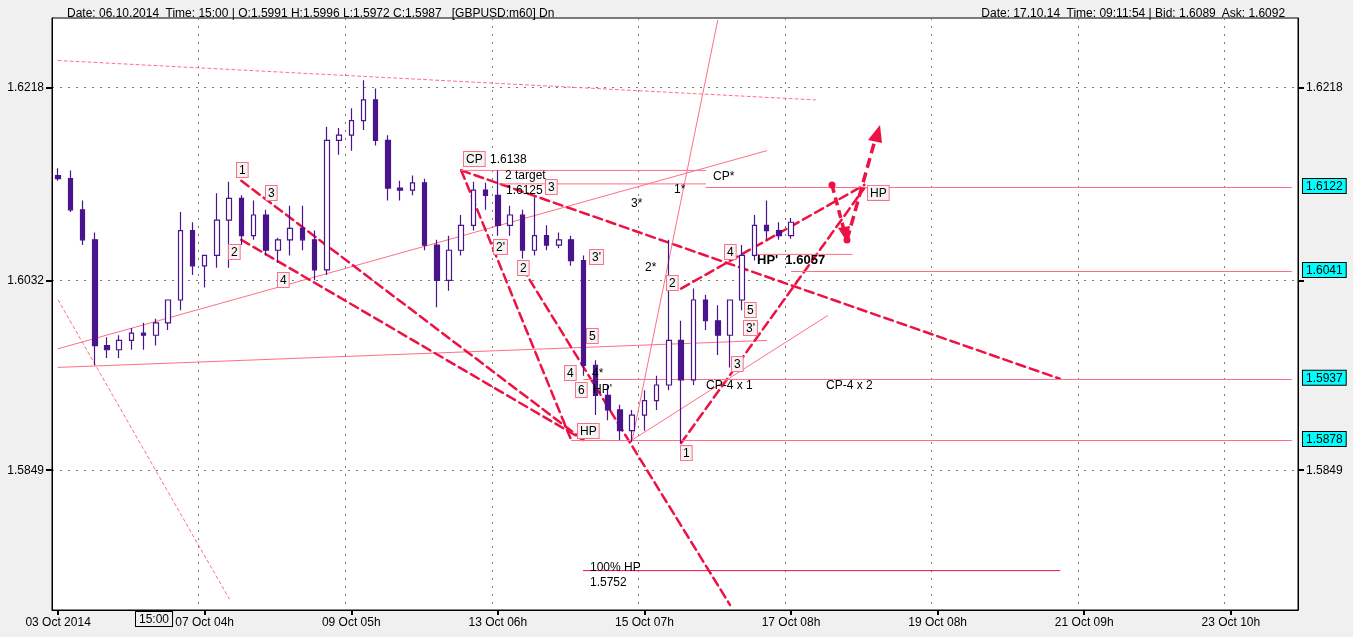 The height and width of the screenshot is (637, 1353). What do you see at coordinates (205, 622) in the screenshot?
I see `x-tick-label: 07 Oct 04h` at bounding box center [205, 622].